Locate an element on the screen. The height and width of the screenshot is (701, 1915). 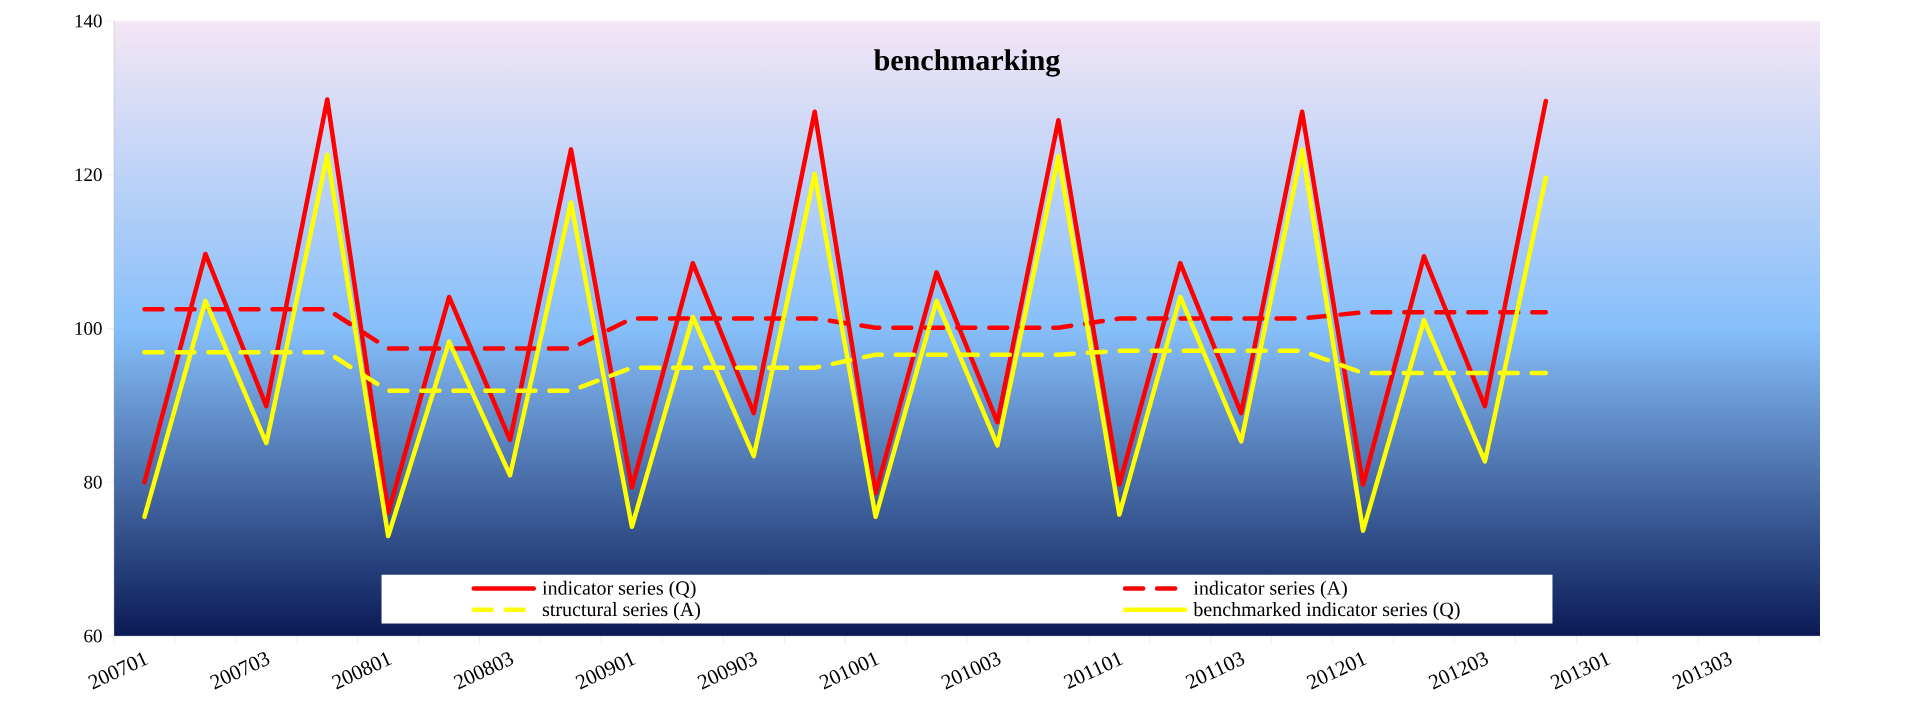
y-tick-label: 140 is located at coordinates (88, 21).